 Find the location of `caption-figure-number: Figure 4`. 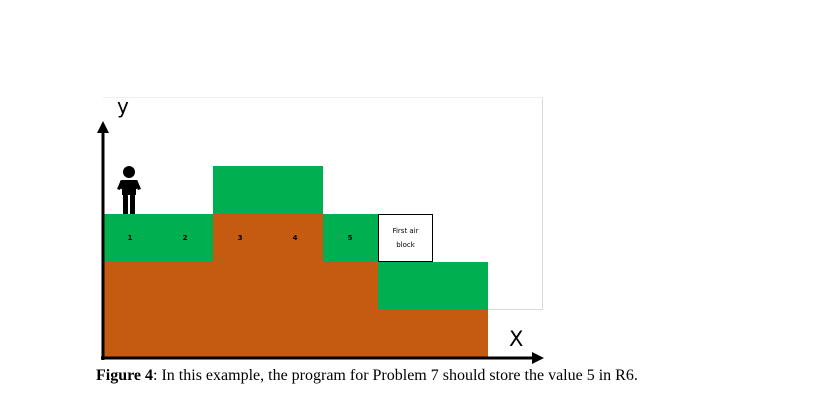

caption-figure-number: Figure 4 is located at coordinates (125, 375).